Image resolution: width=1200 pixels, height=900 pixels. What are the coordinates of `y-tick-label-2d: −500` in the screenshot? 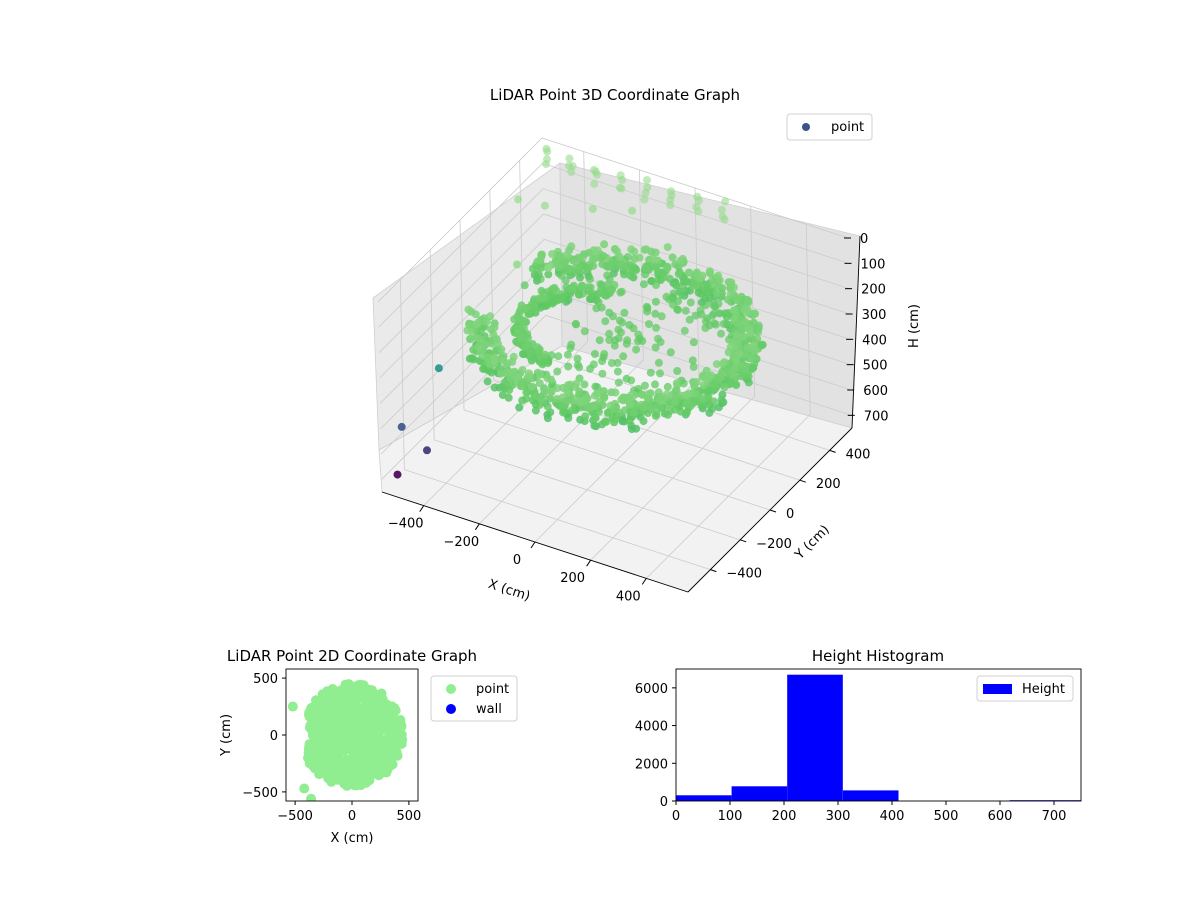 It's located at (260, 793).